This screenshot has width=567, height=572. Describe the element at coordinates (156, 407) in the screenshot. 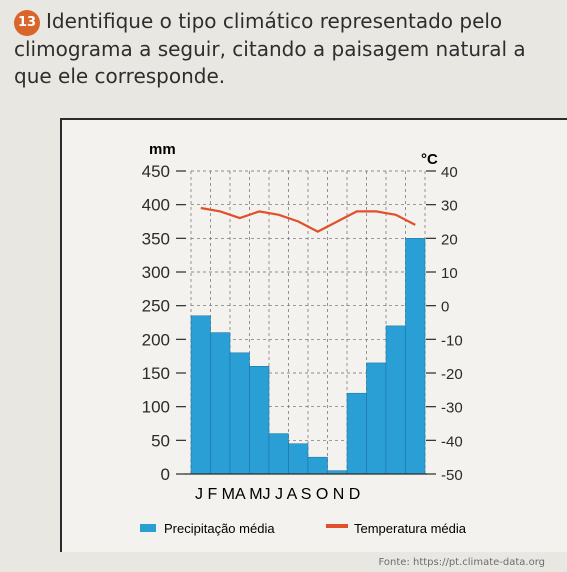

I see `left-tick-label: 100` at that location.